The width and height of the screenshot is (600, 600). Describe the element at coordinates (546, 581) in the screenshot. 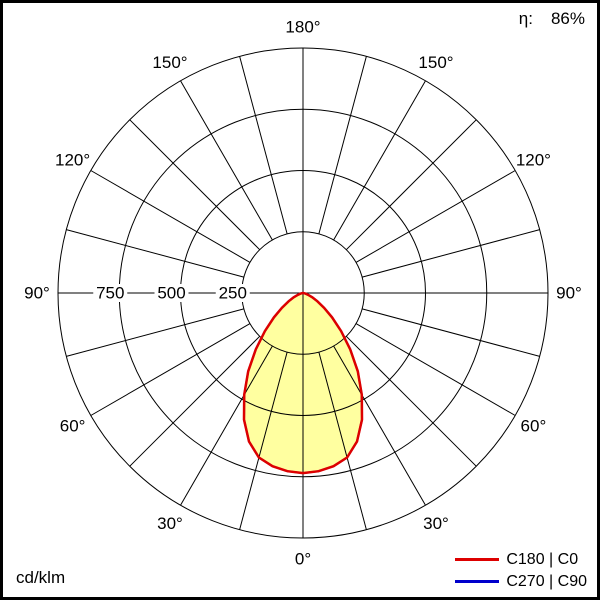

I see `legend-label-c270-c90: C270 | C90` at that location.